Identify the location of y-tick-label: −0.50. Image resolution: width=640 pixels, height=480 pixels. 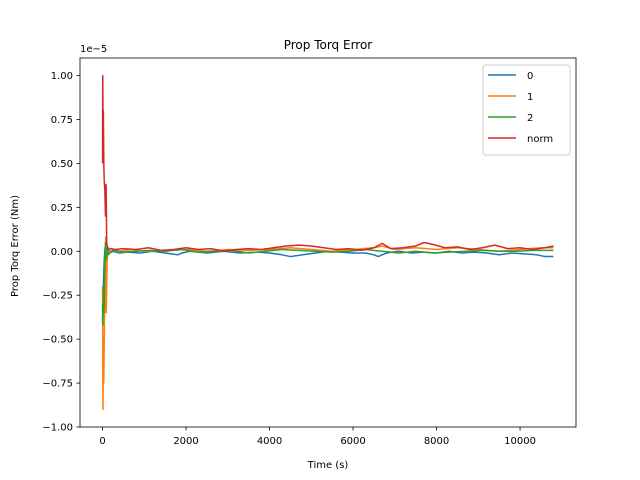
(57, 340).